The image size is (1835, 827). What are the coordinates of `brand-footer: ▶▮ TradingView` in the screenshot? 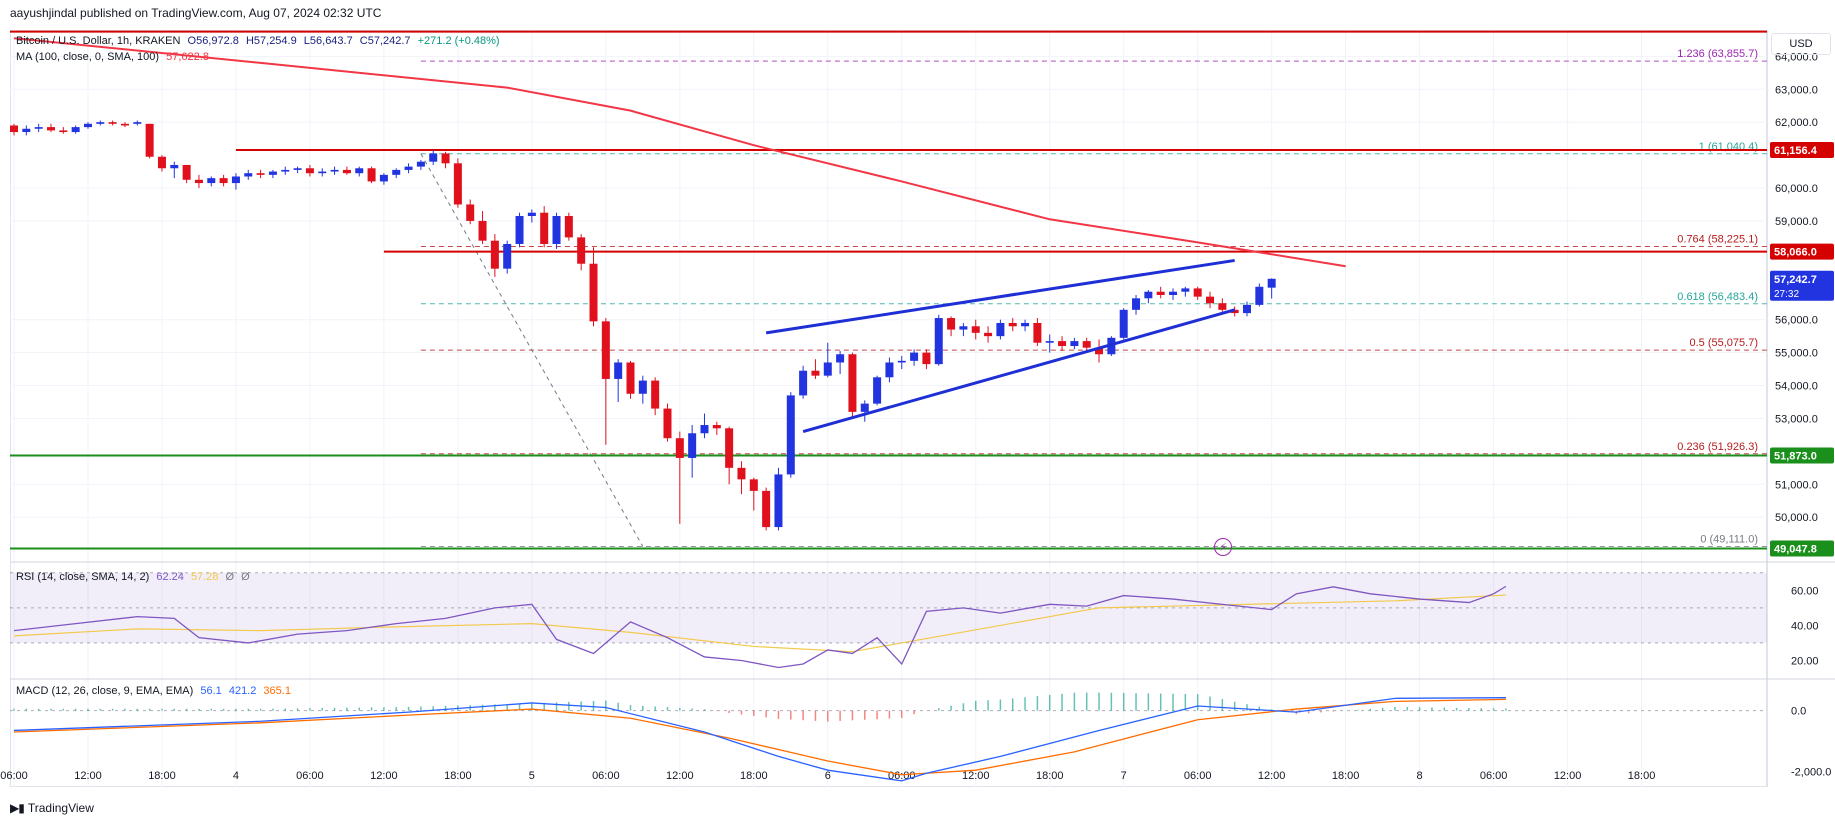 It's located at (52, 808).